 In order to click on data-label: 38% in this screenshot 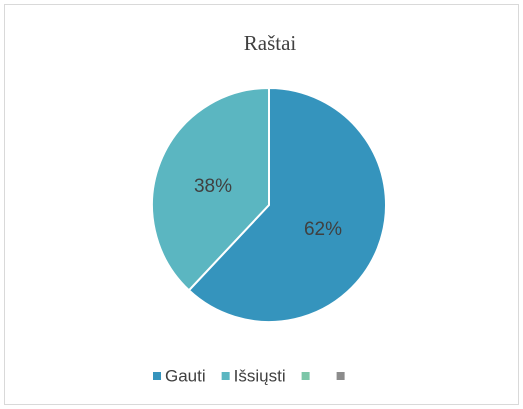, I will do `click(213, 186)`.